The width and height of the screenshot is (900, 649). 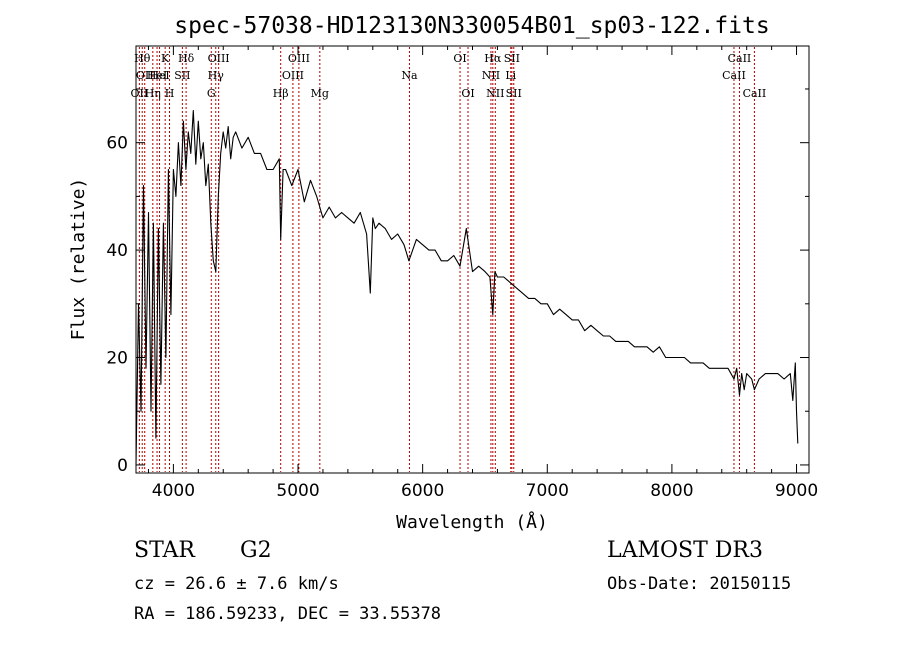 I want to click on line-marker-label: Hβ, so click(x=281, y=93).